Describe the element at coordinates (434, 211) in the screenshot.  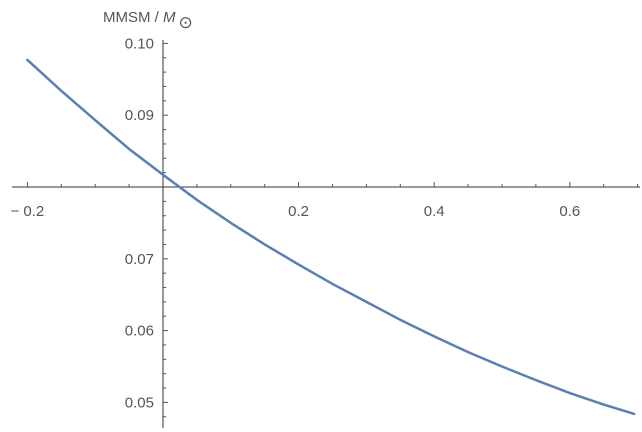
I see `x-tick-label: 0.4` at that location.